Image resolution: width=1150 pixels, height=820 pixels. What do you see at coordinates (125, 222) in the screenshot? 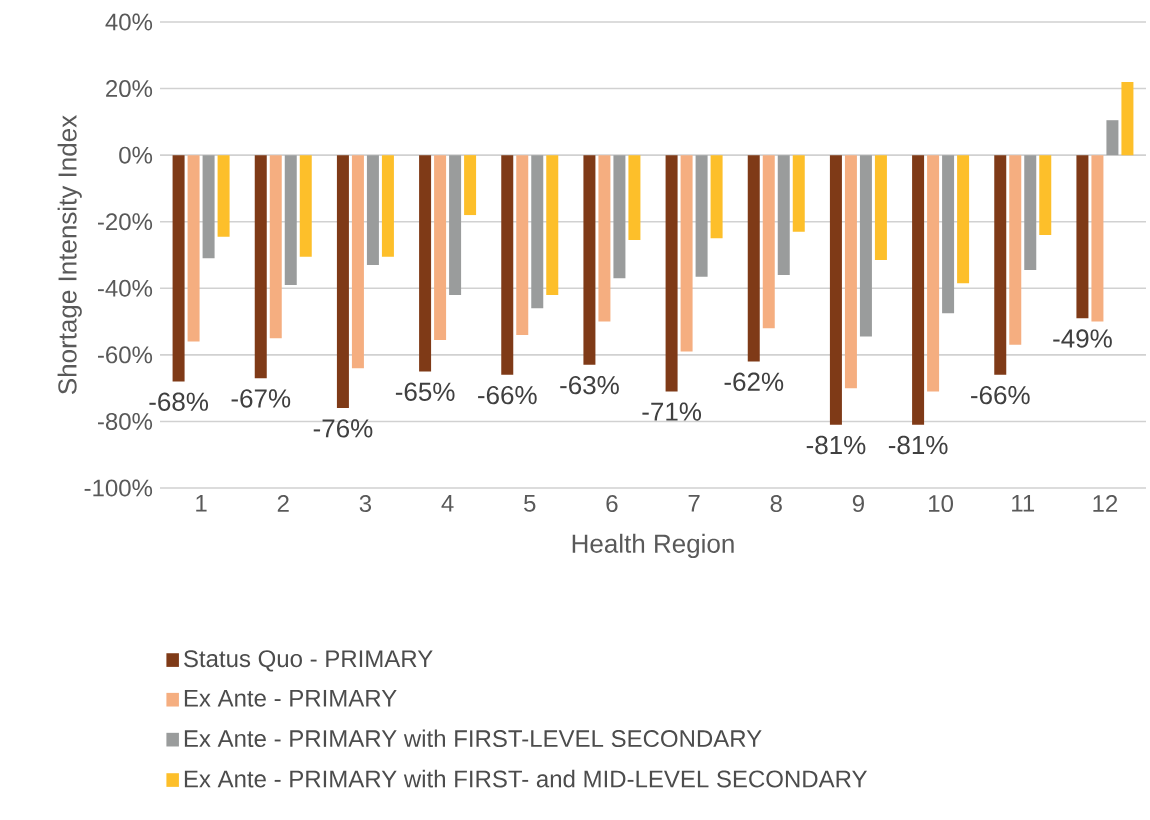
I see `y-tick-label: -20%` at bounding box center [125, 222].